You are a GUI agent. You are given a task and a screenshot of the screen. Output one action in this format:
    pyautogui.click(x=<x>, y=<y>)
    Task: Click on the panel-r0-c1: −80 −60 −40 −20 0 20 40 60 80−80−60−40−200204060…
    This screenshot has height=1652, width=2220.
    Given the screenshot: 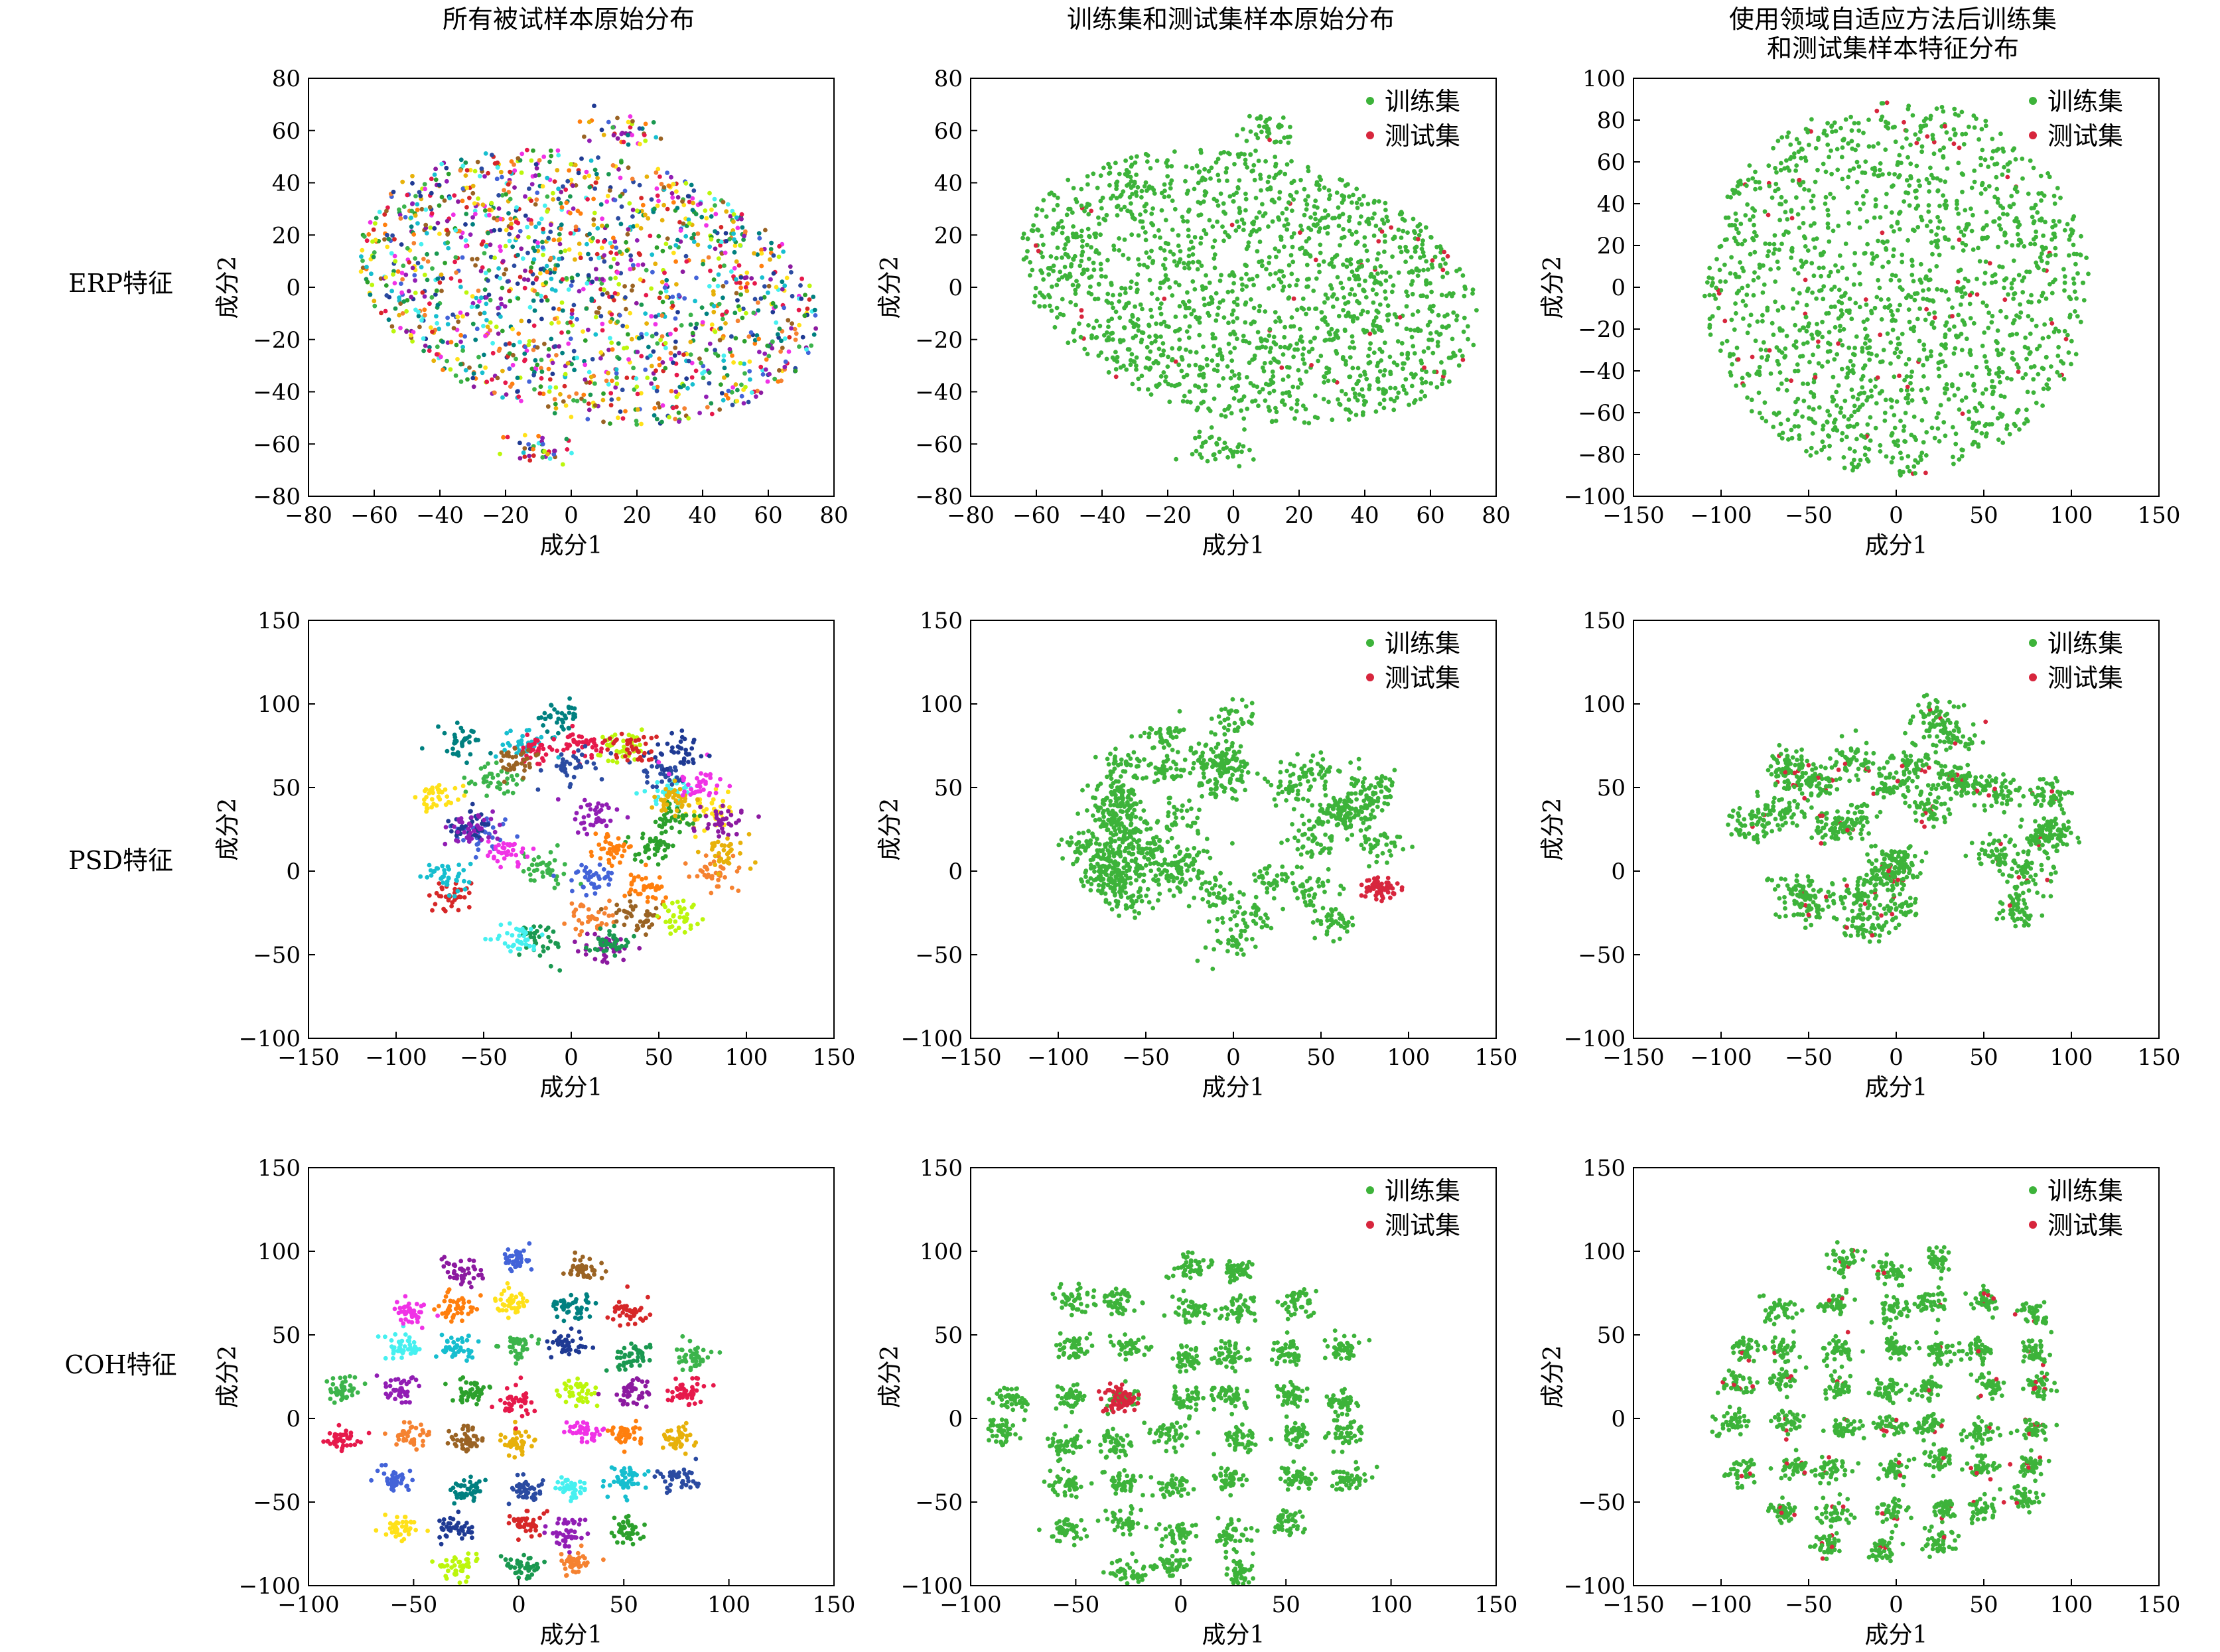 What is the action you would take?
    pyautogui.click(x=1193, y=313)
    